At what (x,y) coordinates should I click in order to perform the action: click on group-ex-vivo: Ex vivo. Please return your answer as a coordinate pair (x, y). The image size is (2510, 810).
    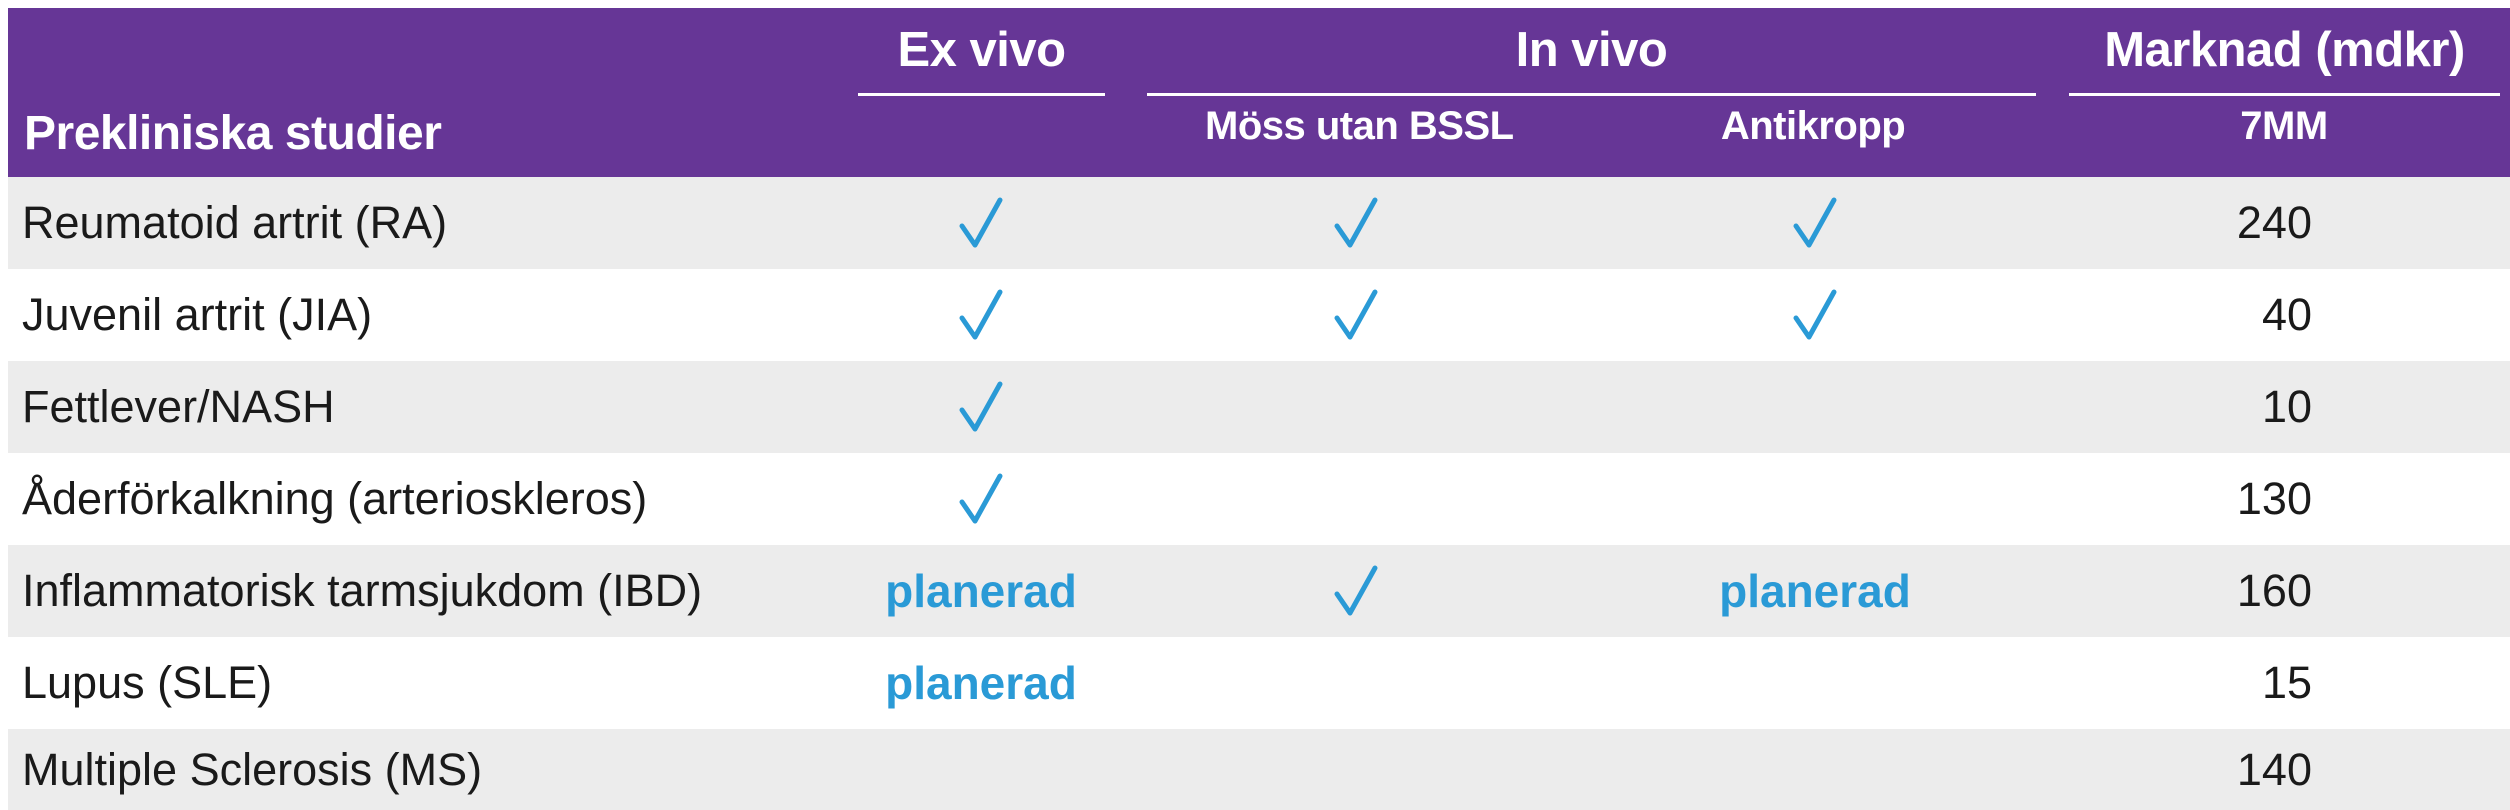
    Looking at the image, I should click on (981, 59).